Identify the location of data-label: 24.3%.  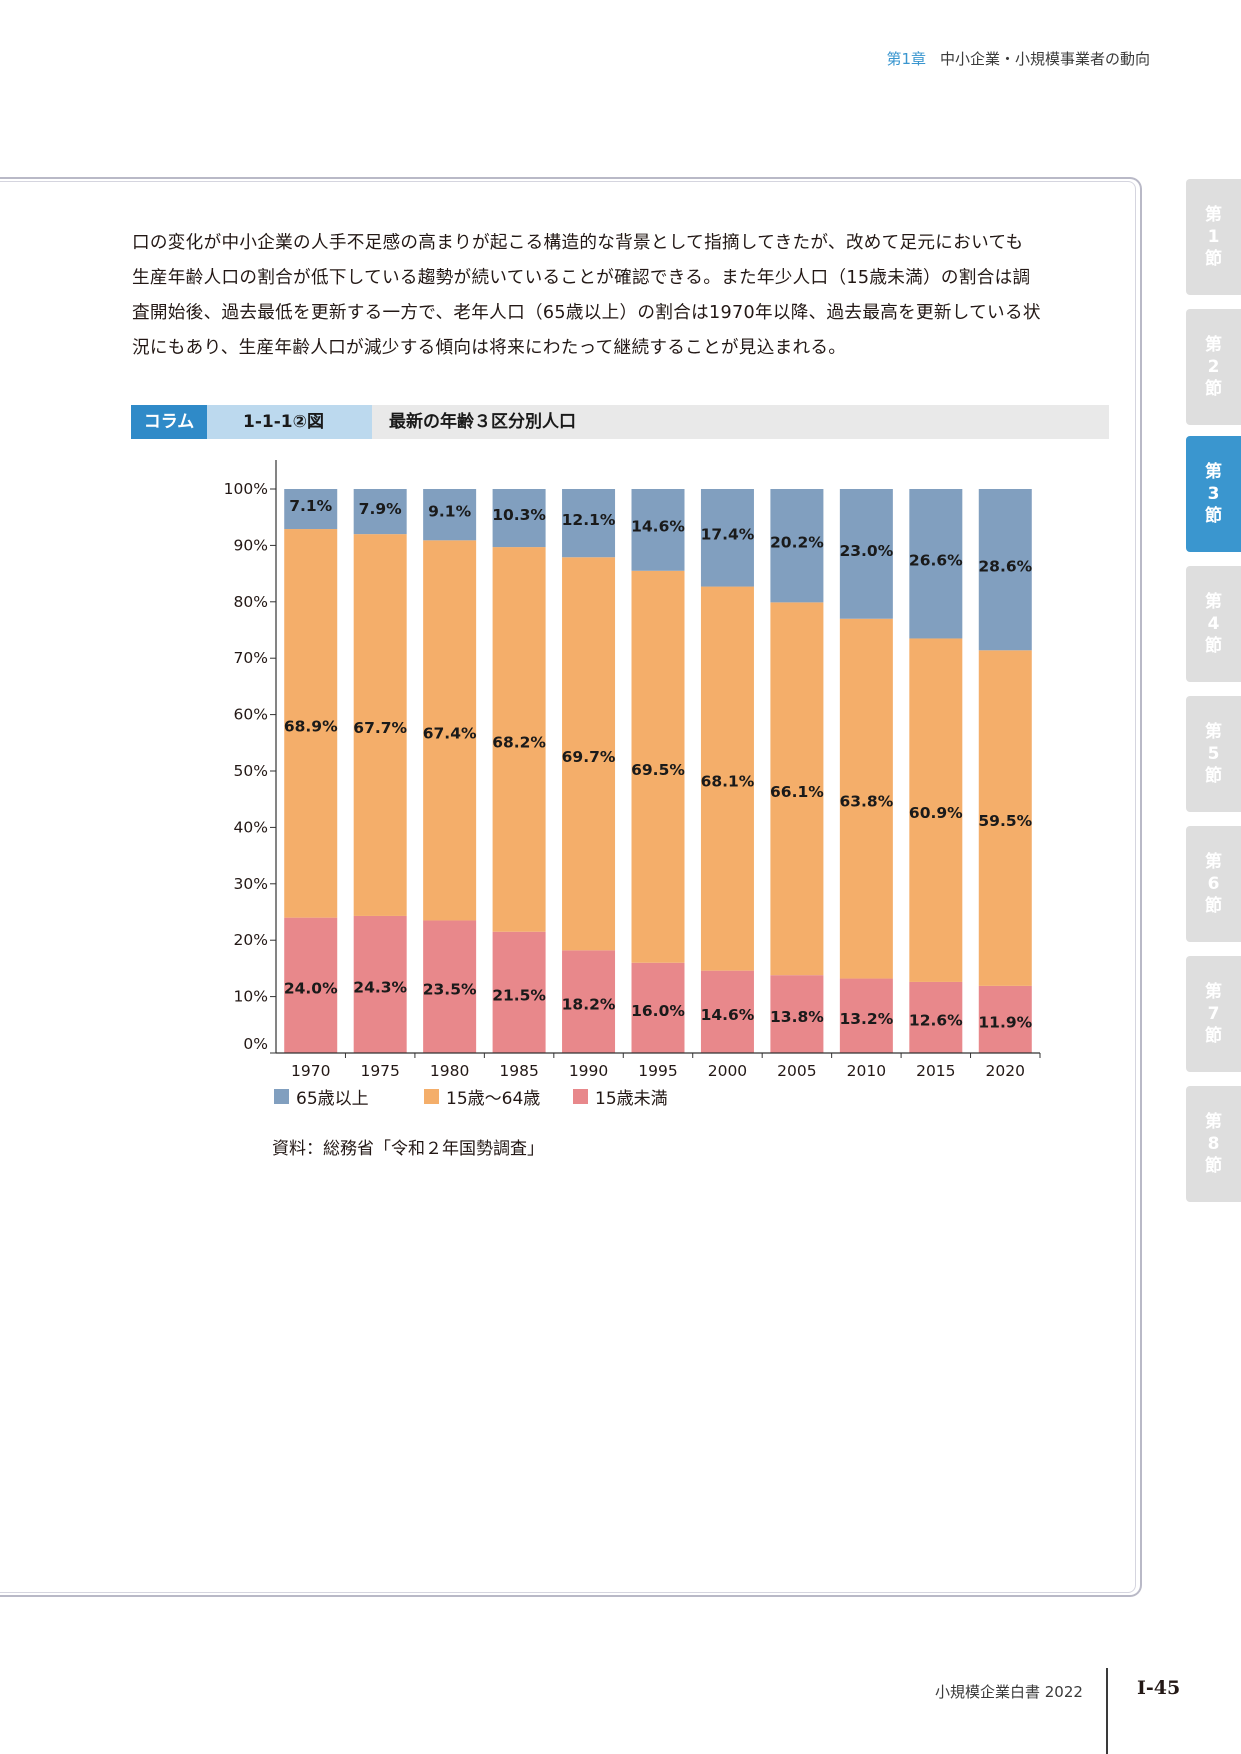
(380, 987).